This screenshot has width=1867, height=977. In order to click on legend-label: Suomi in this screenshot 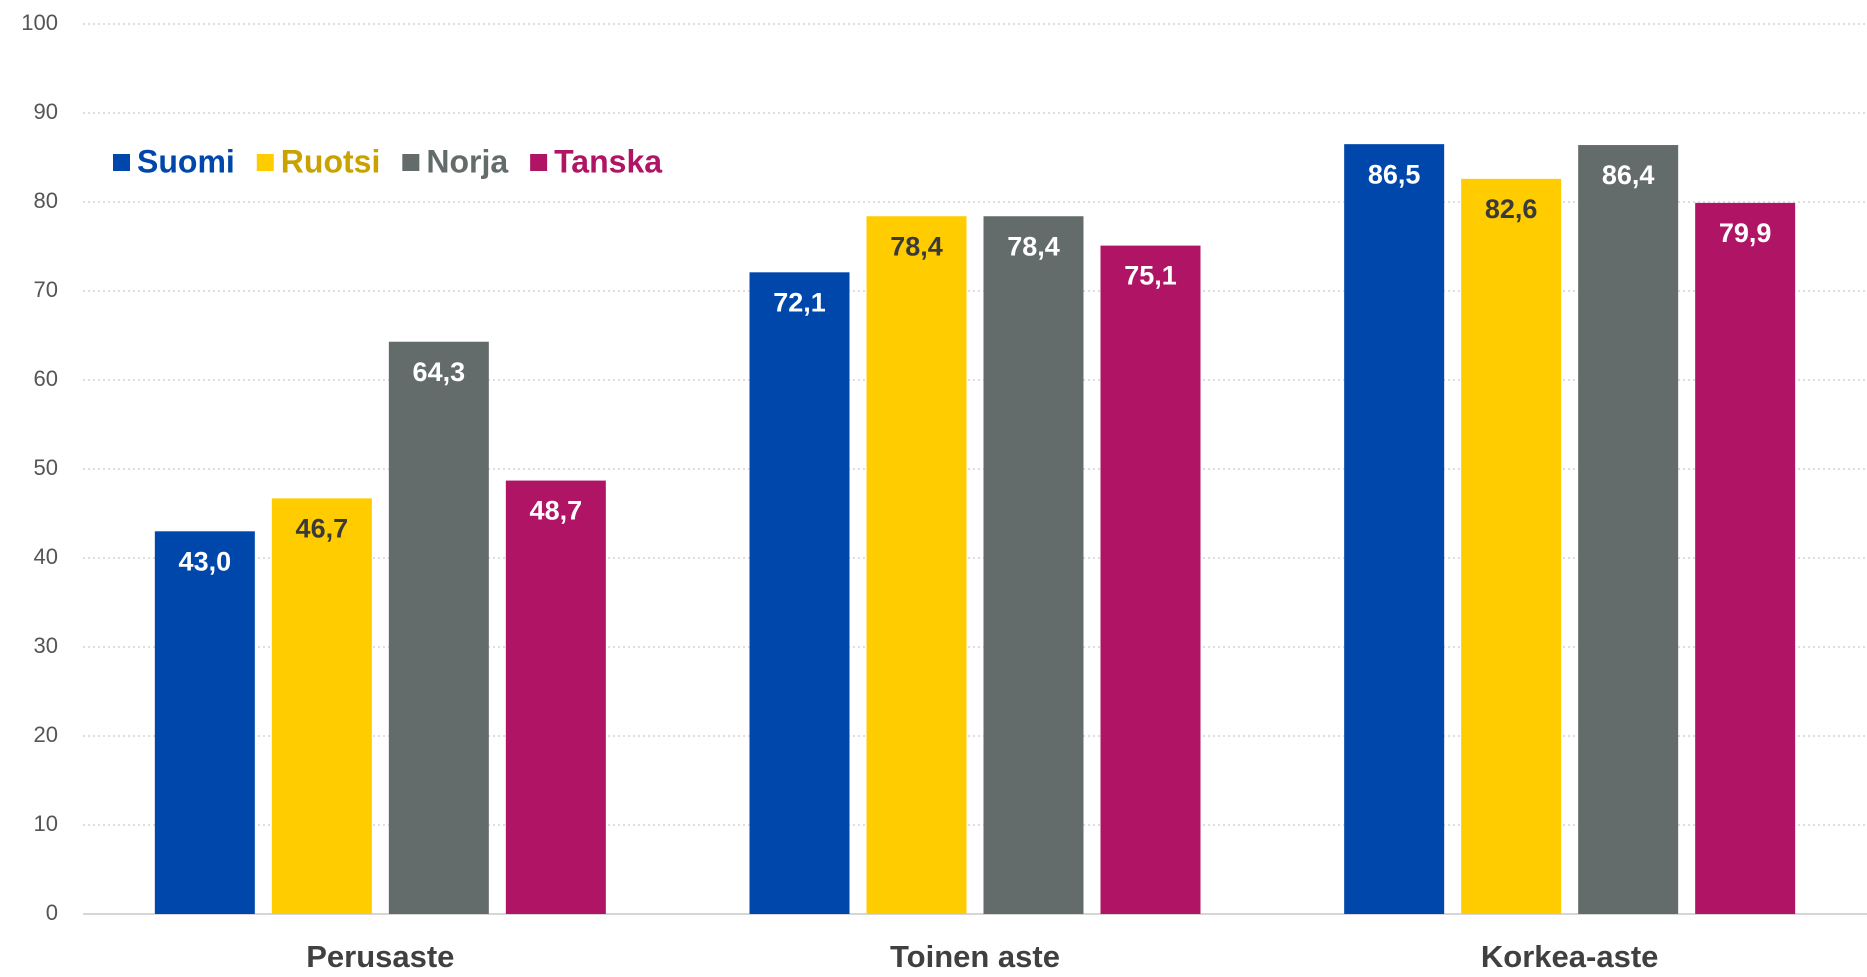, I will do `click(186, 161)`.